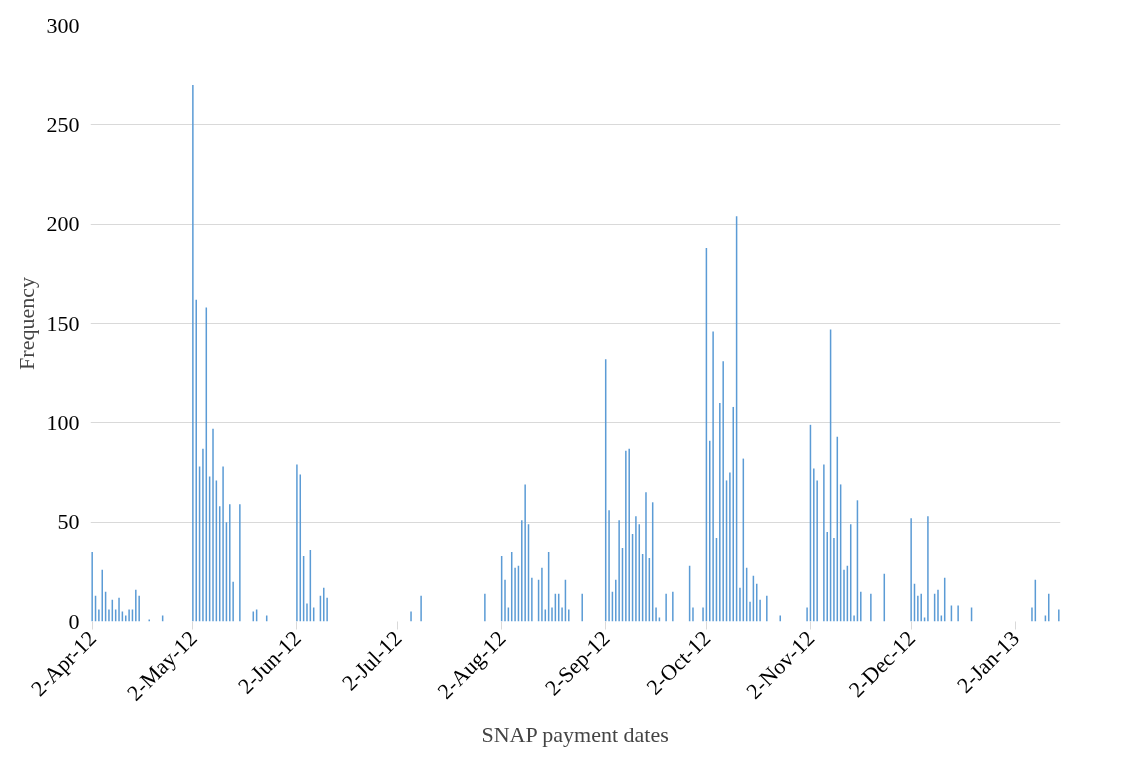 The height and width of the screenshot is (765, 1126). Describe the element at coordinates (63, 422) in the screenshot. I see `y-tick-label: 100` at that location.